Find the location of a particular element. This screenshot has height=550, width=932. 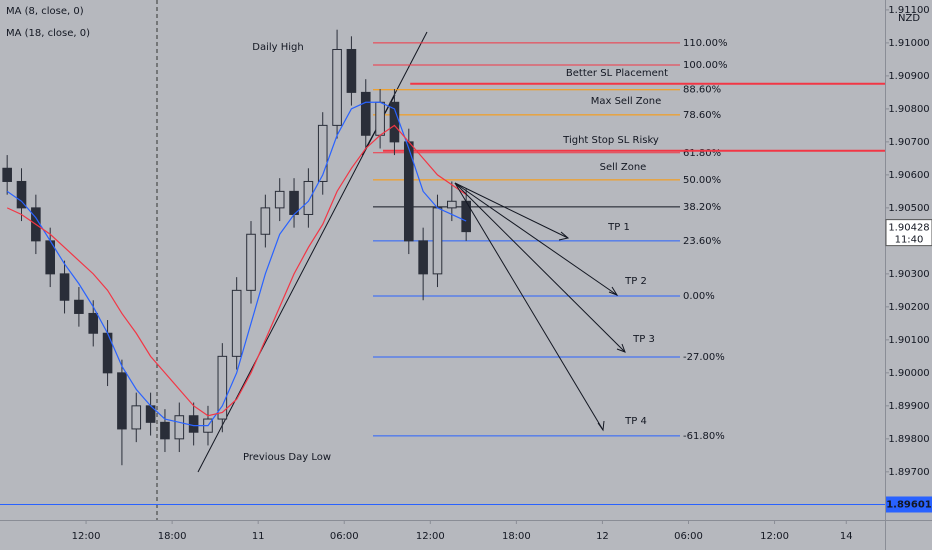

current-price: 1.90428 is located at coordinates (908, 228).